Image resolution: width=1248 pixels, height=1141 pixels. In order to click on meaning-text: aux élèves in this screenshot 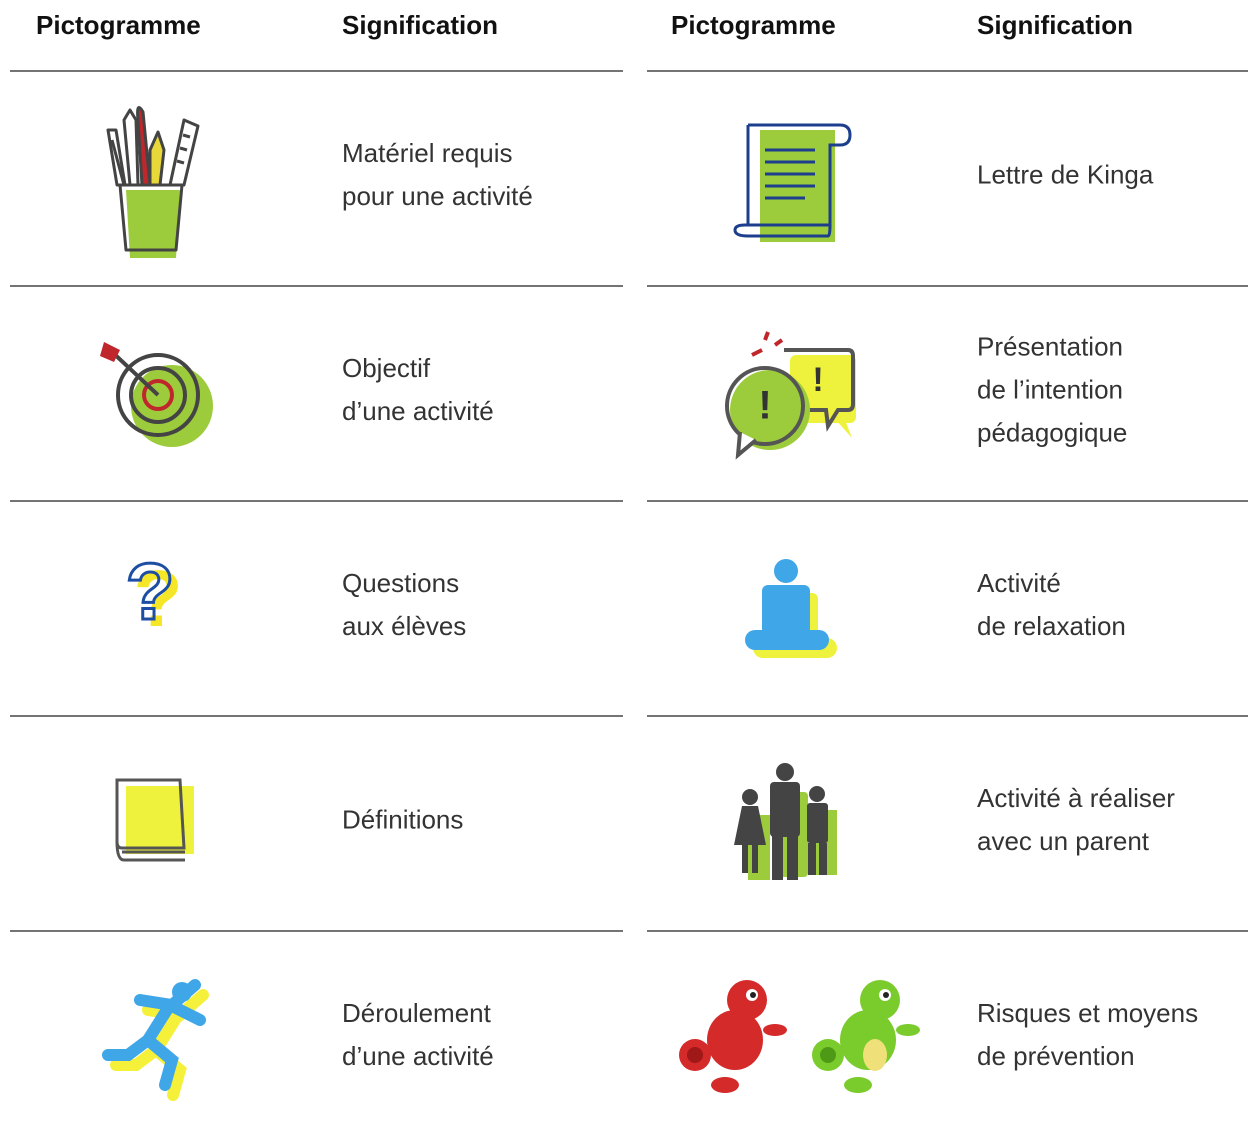, I will do `click(404, 626)`.